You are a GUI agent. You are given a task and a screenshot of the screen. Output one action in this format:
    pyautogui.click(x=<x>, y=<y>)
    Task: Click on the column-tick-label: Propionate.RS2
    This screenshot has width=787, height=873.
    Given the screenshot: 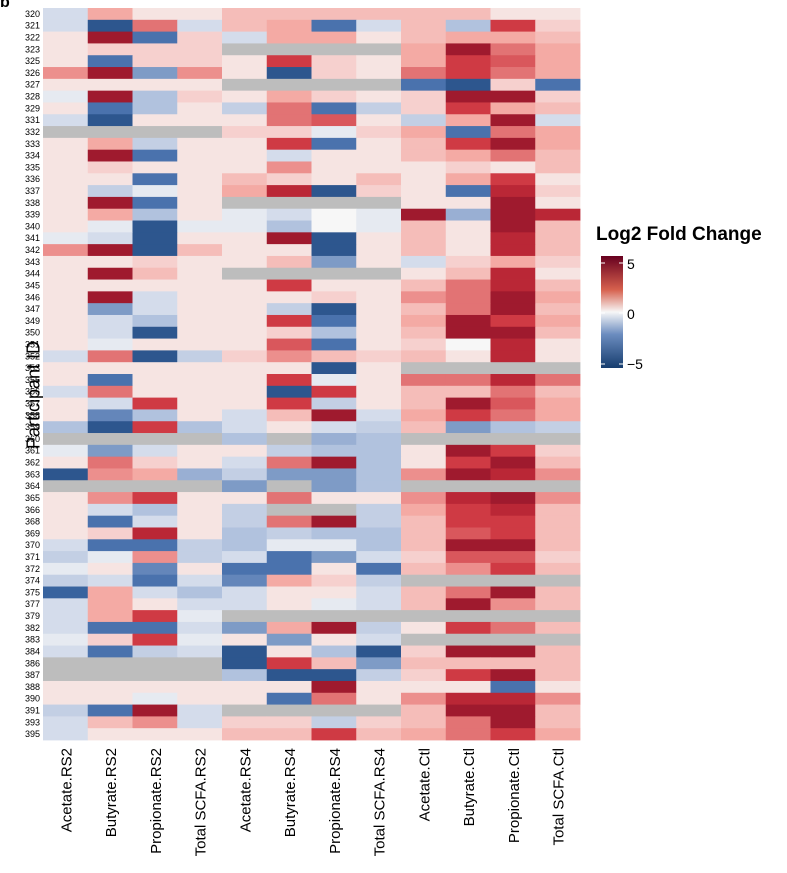 What is the action you would take?
    pyautogui.click(x=156, y=801)
    